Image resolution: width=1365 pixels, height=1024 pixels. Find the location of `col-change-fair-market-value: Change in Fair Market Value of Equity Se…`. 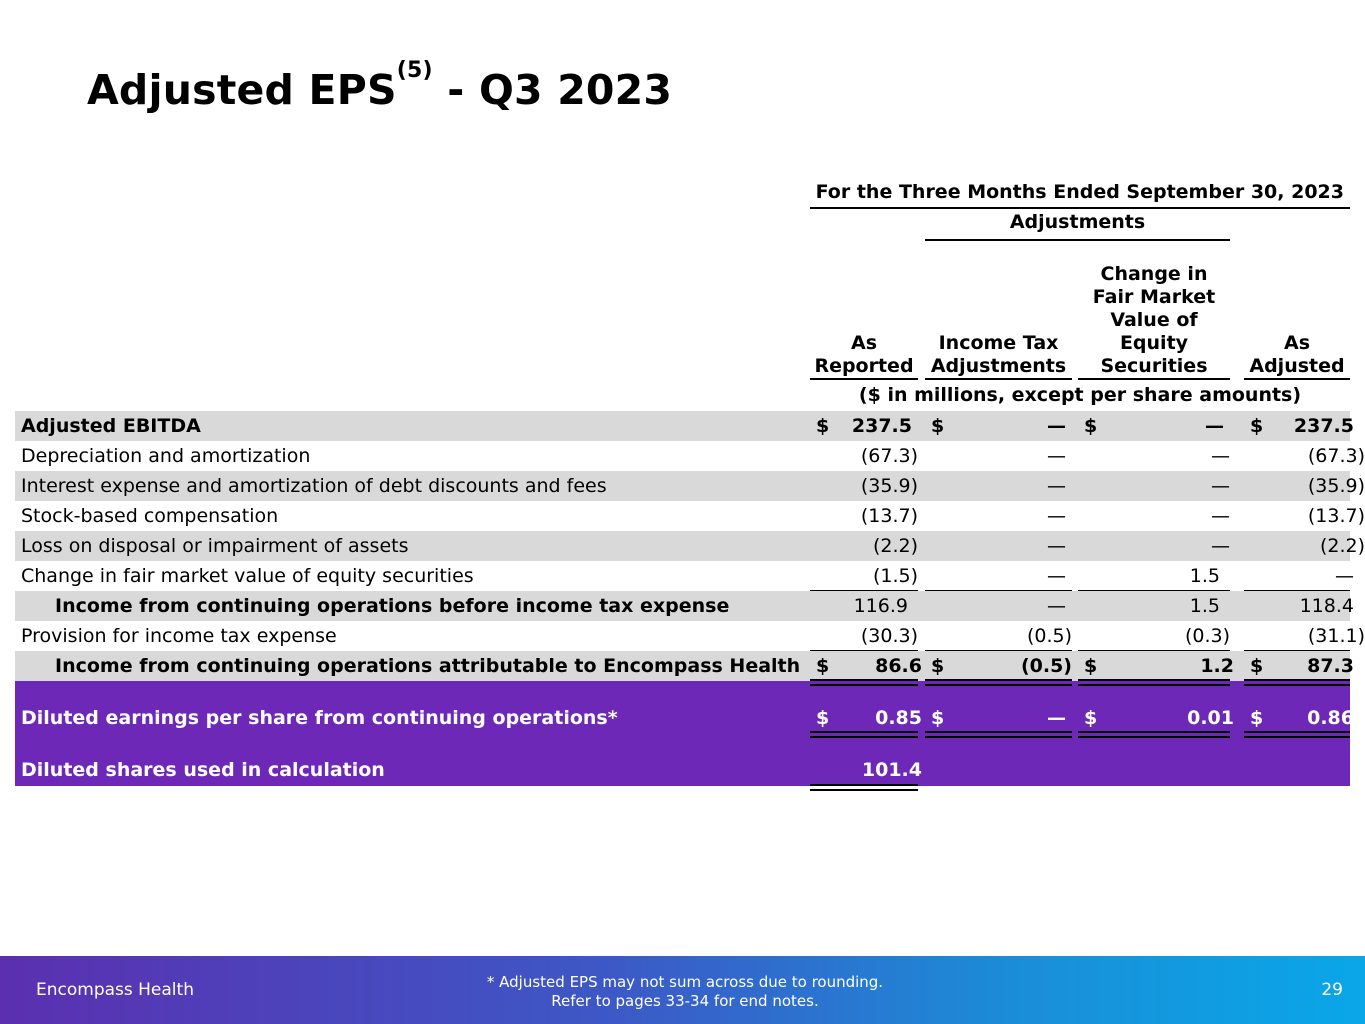

col-change-fair-market-value: Change in Fair Market Value of Equity Se… is located at coordinates (1154, 321).